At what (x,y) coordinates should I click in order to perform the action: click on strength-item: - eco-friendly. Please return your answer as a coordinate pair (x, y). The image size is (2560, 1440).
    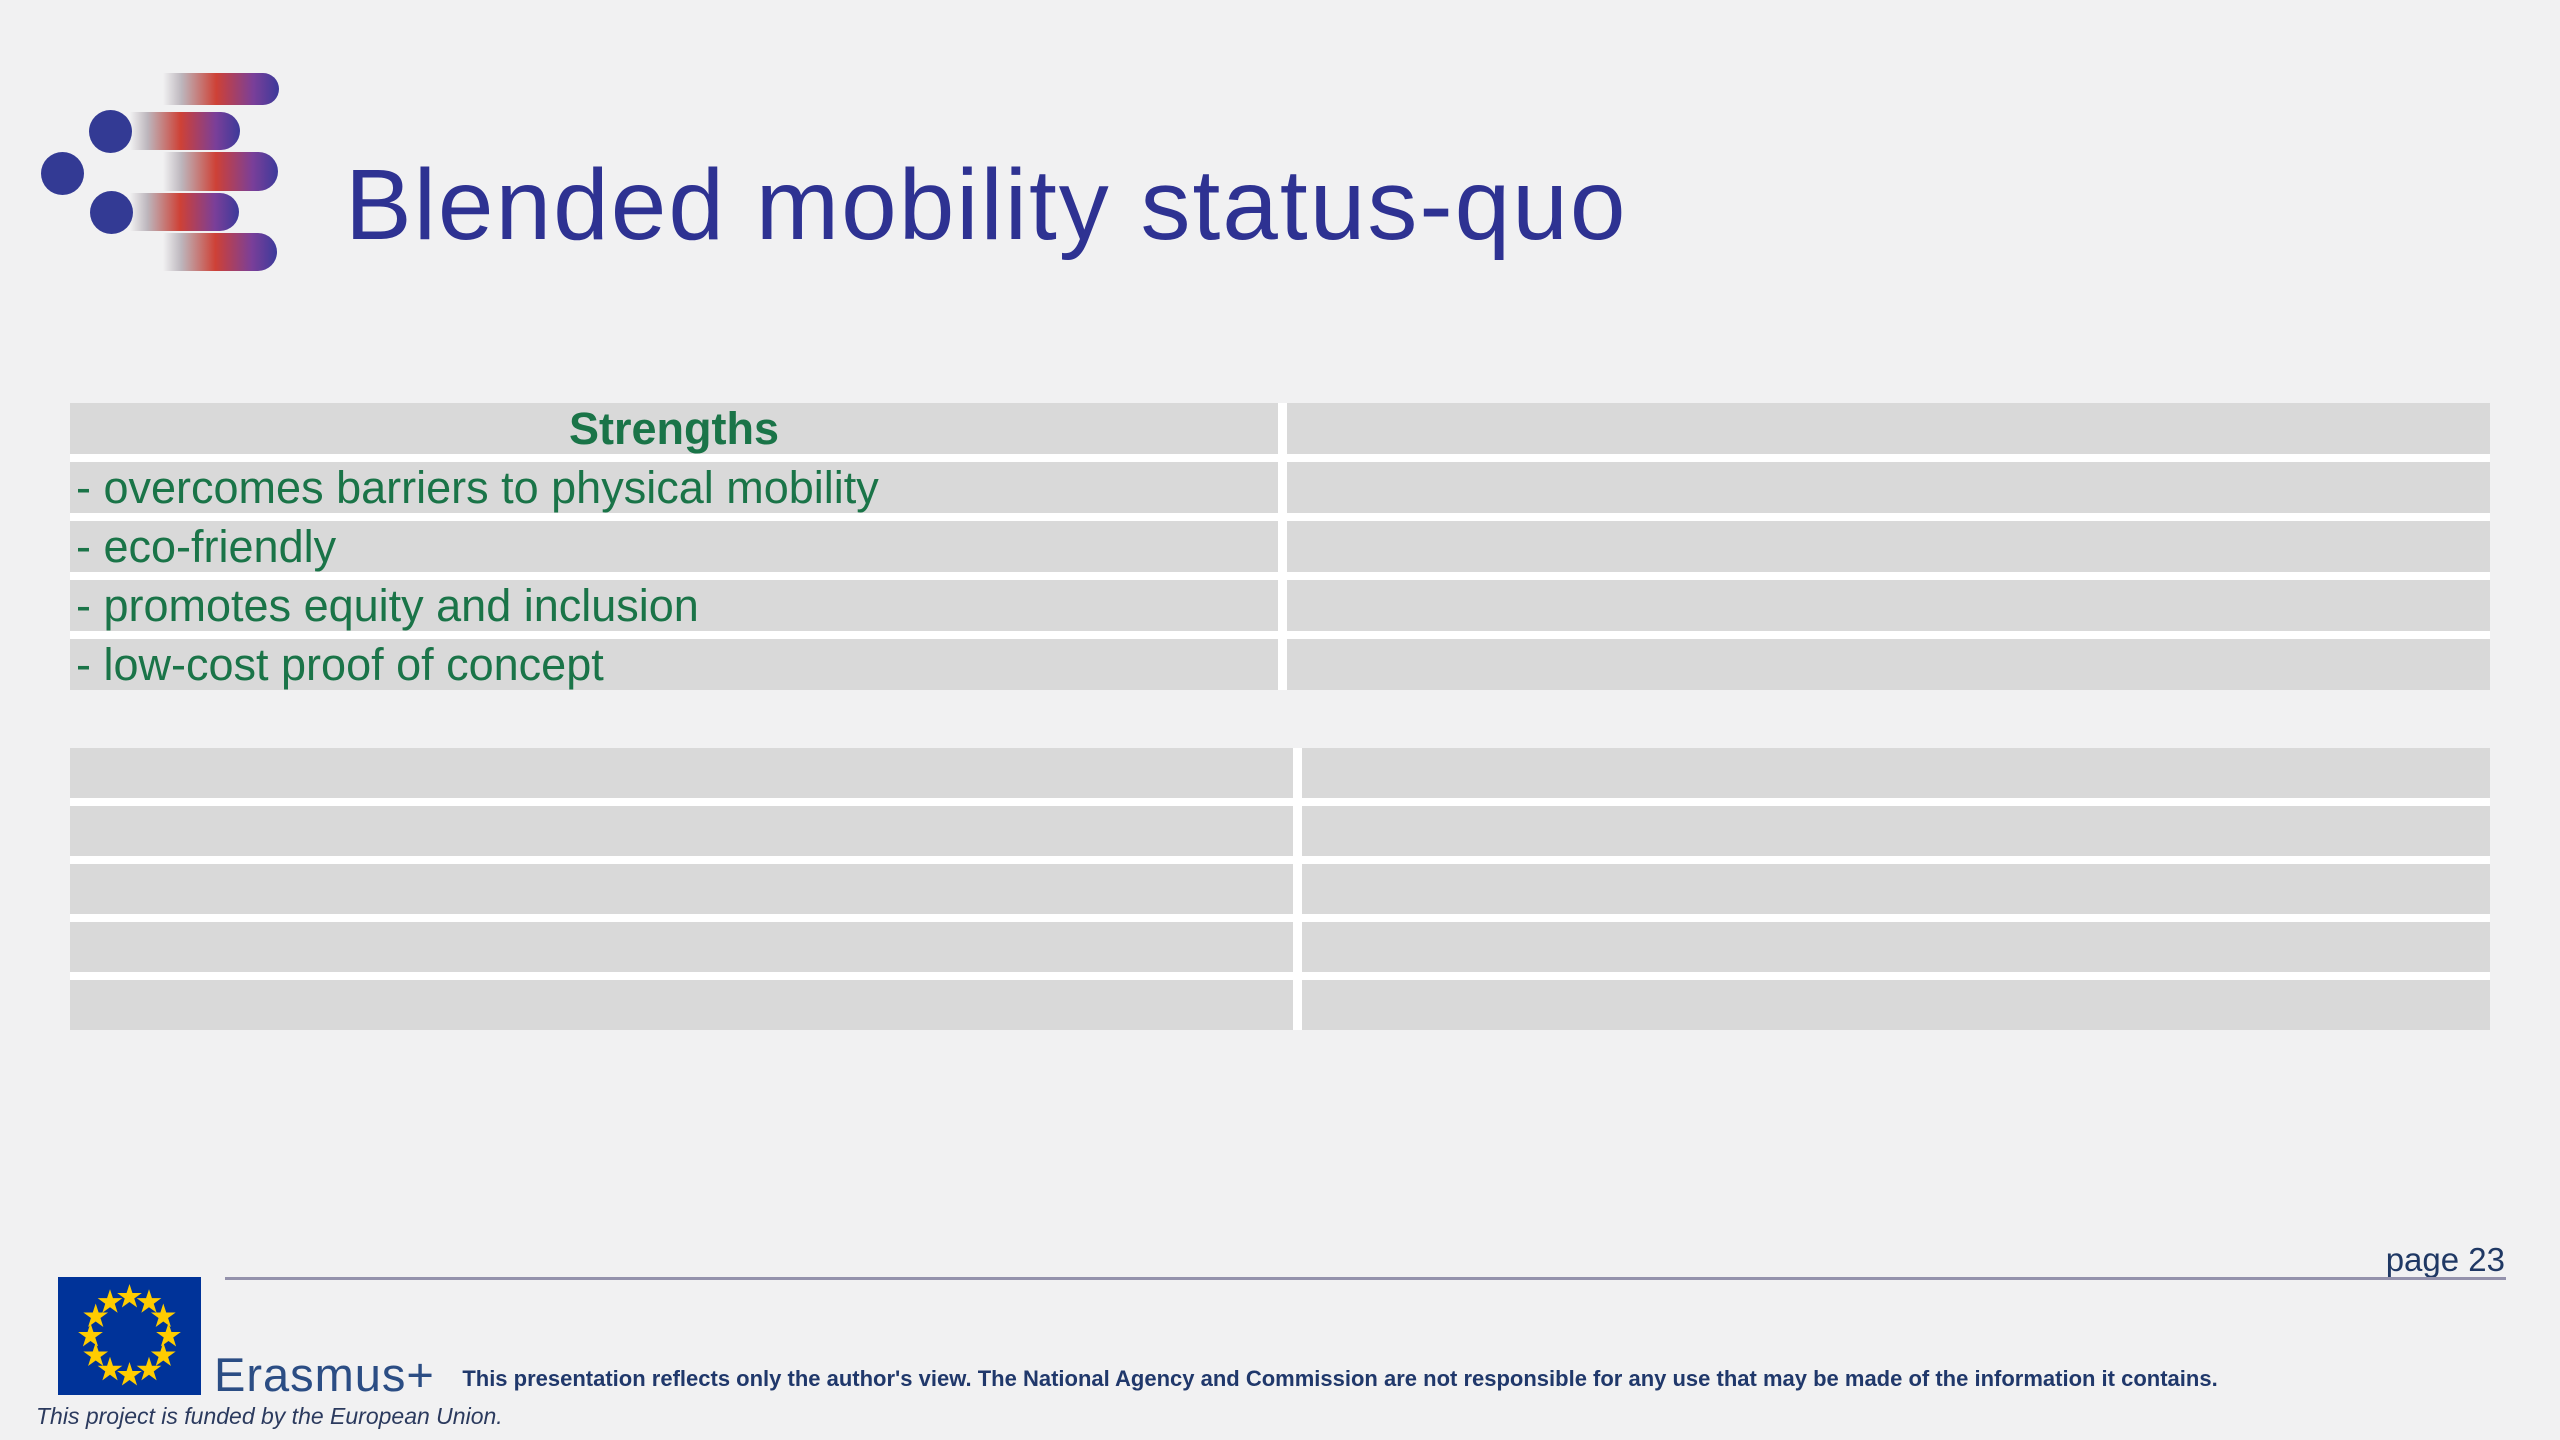
    Looking at the image, I should click on (674, 546).